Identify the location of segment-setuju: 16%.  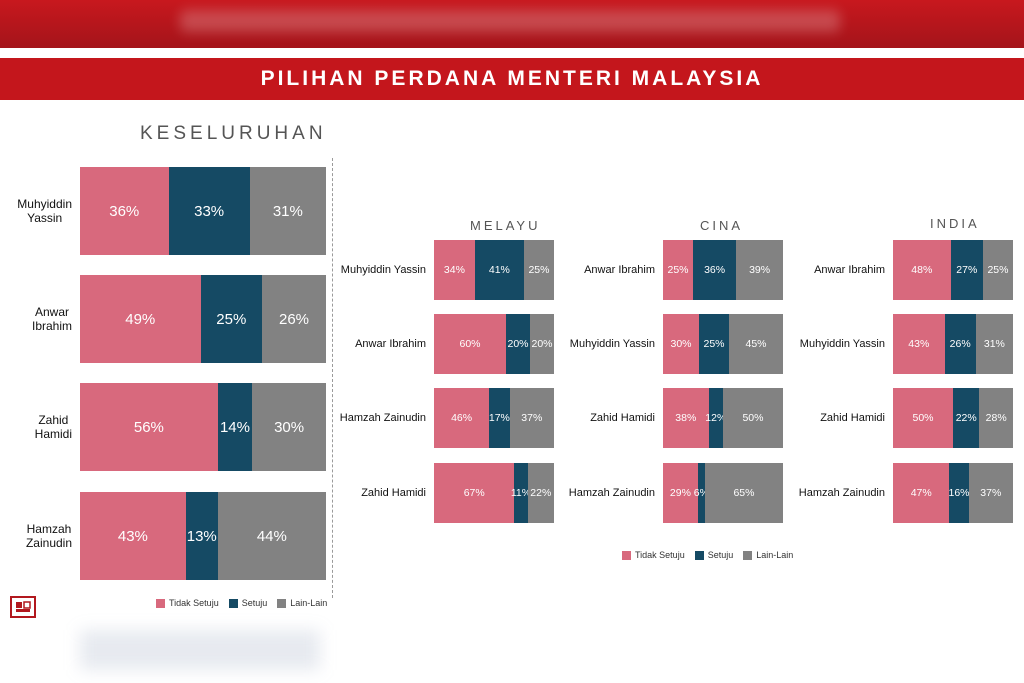
(959, 493).